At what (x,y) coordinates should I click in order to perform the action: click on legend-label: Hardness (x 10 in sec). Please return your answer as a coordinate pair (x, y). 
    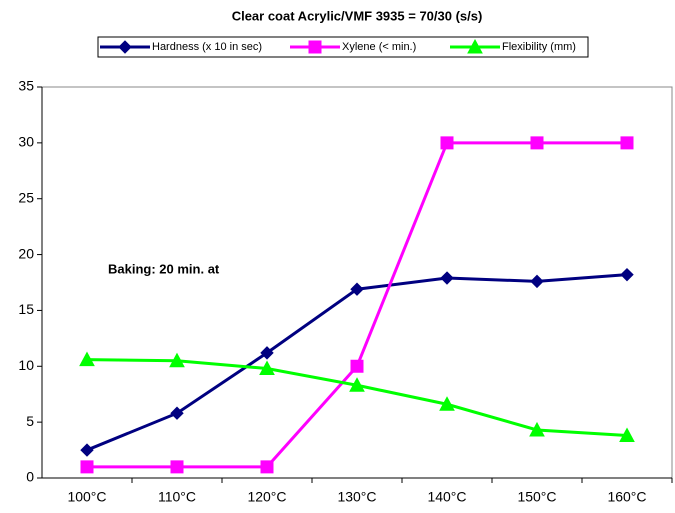
    Looking at the image, I should click on (207, 47).